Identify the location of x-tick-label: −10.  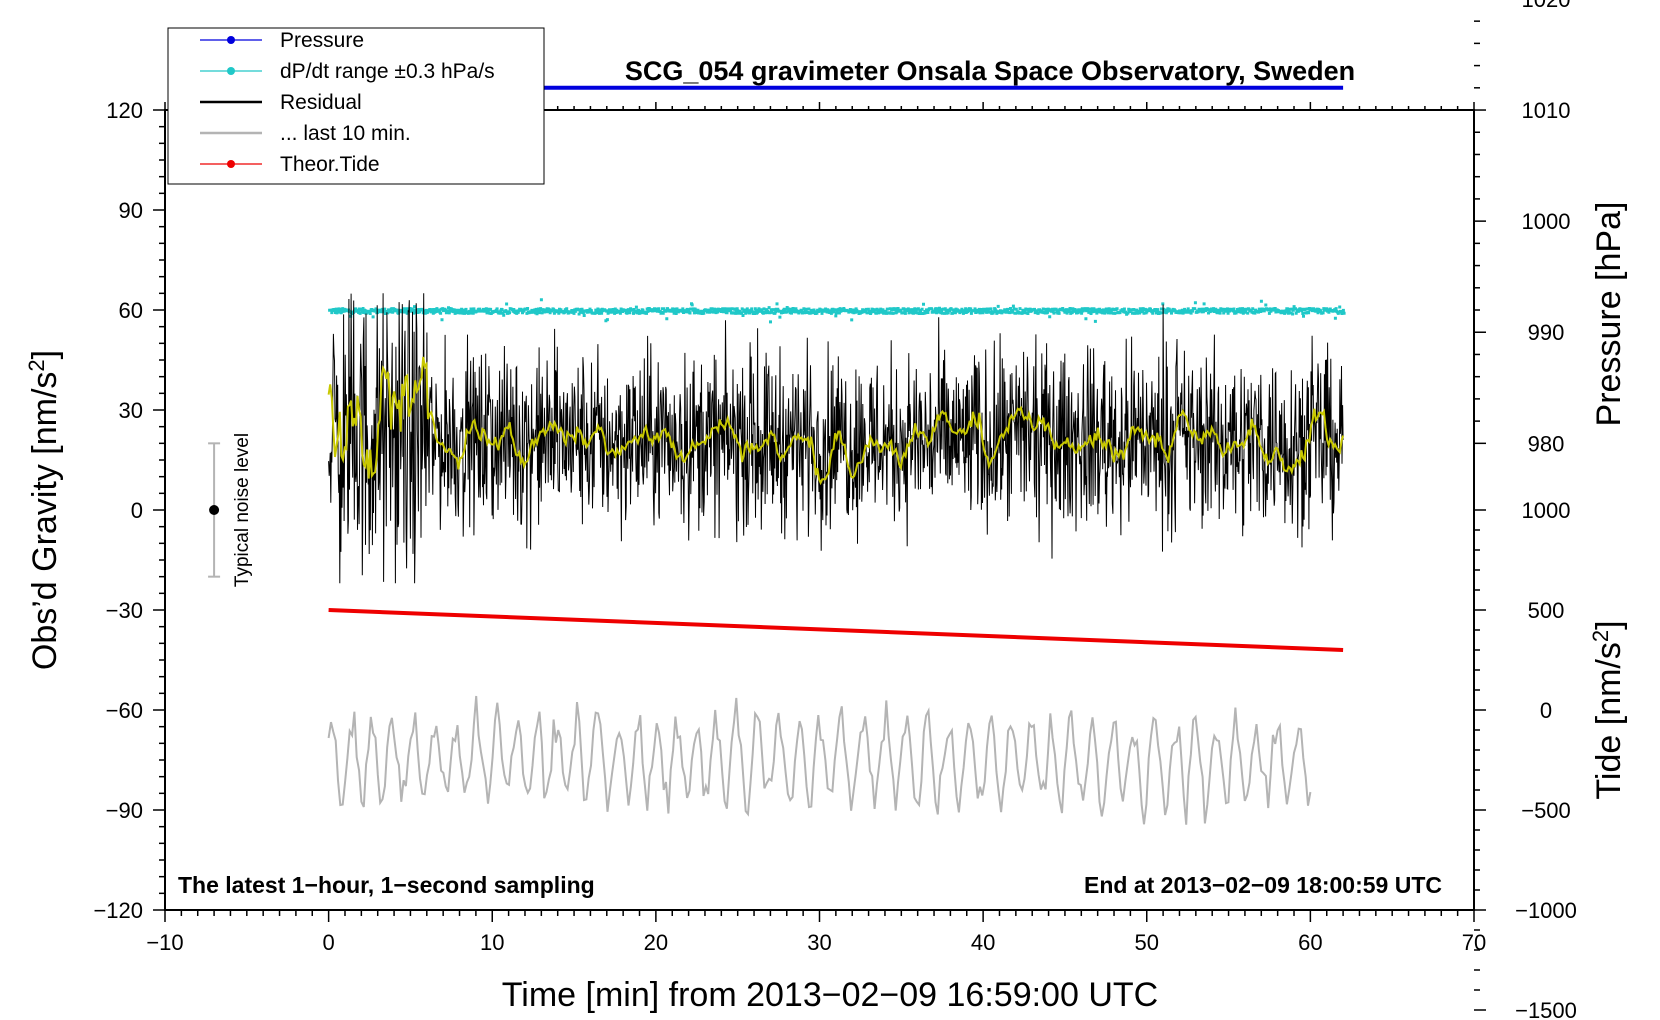
(164, 942).